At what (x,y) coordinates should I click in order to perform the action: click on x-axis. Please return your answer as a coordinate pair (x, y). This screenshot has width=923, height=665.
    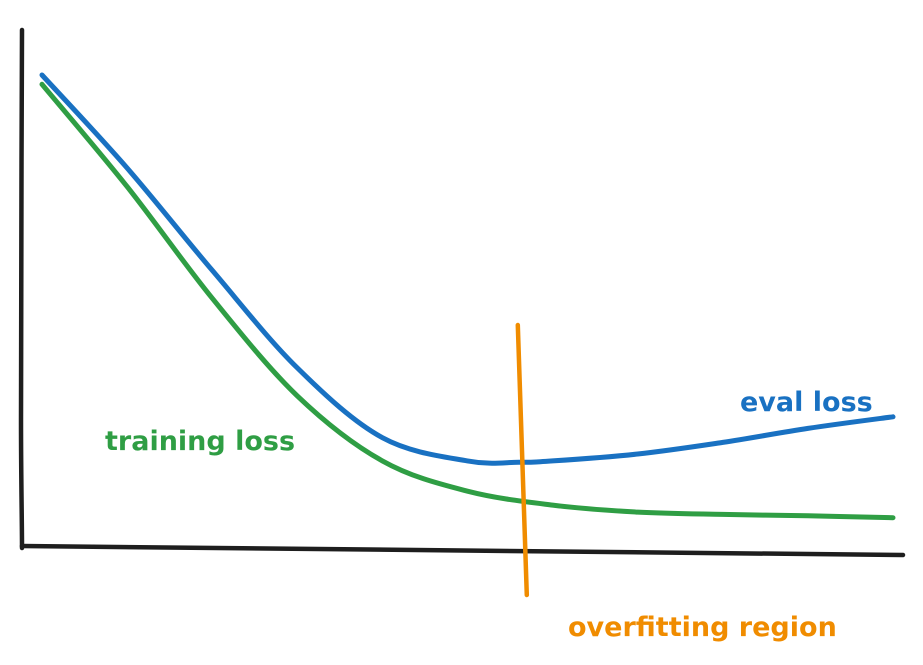
    Looking at the image, I should click on (462, 550).